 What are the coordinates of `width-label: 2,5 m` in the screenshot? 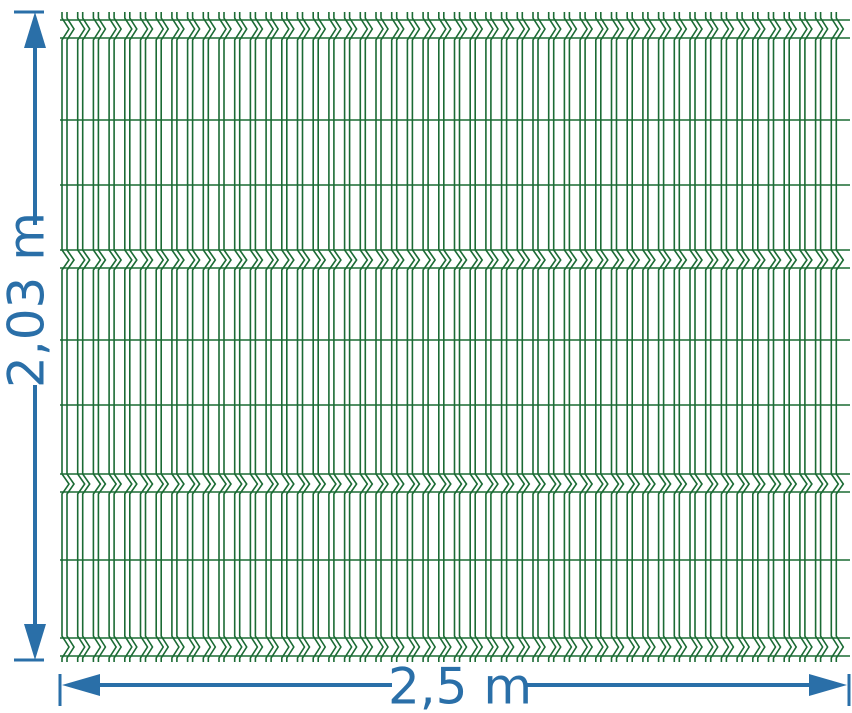 It's located at (460, 685).